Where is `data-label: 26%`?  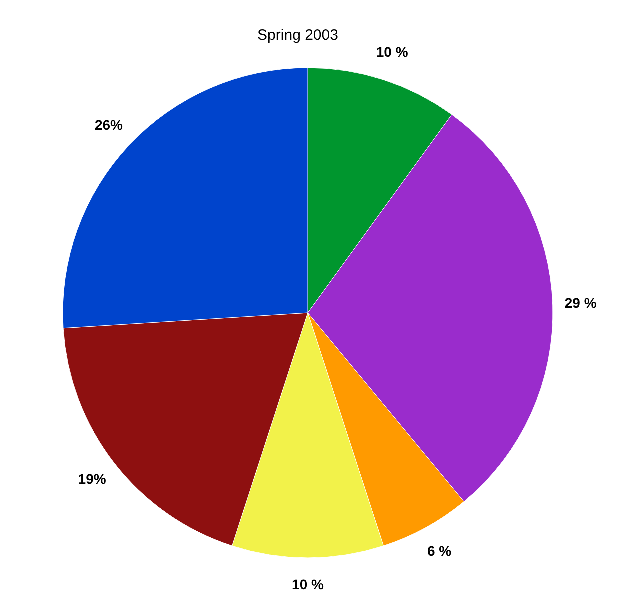
data-label: 26% is located at coordinates (109, 124).